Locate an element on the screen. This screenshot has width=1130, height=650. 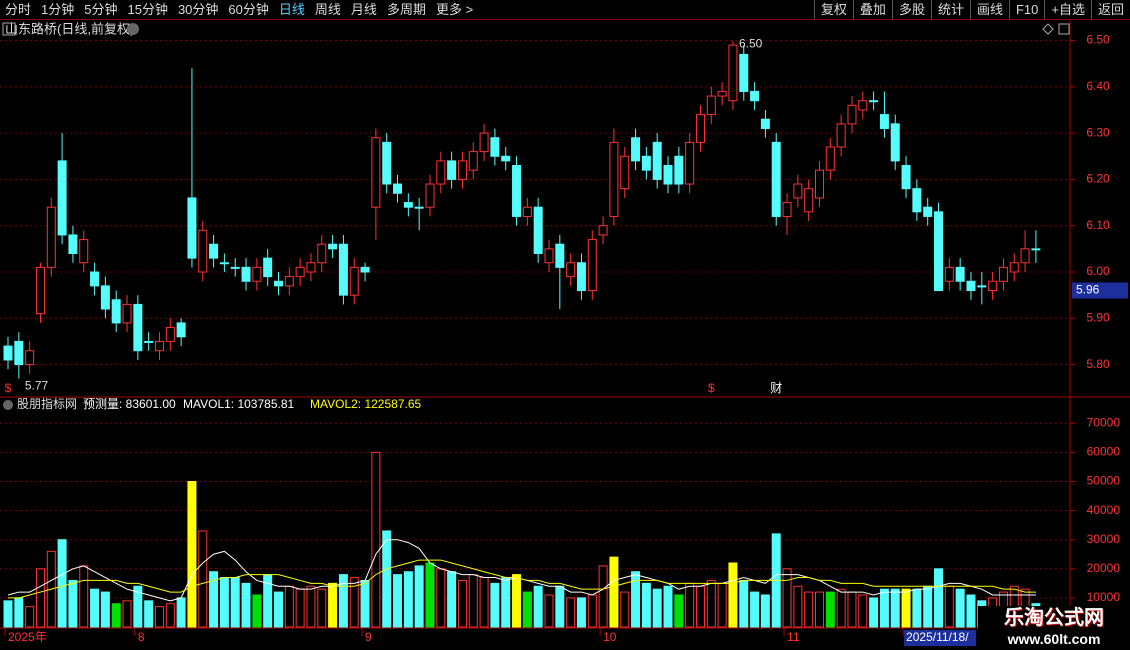
y-tick-label: 6.40 is located at coordinates (1098, 86).